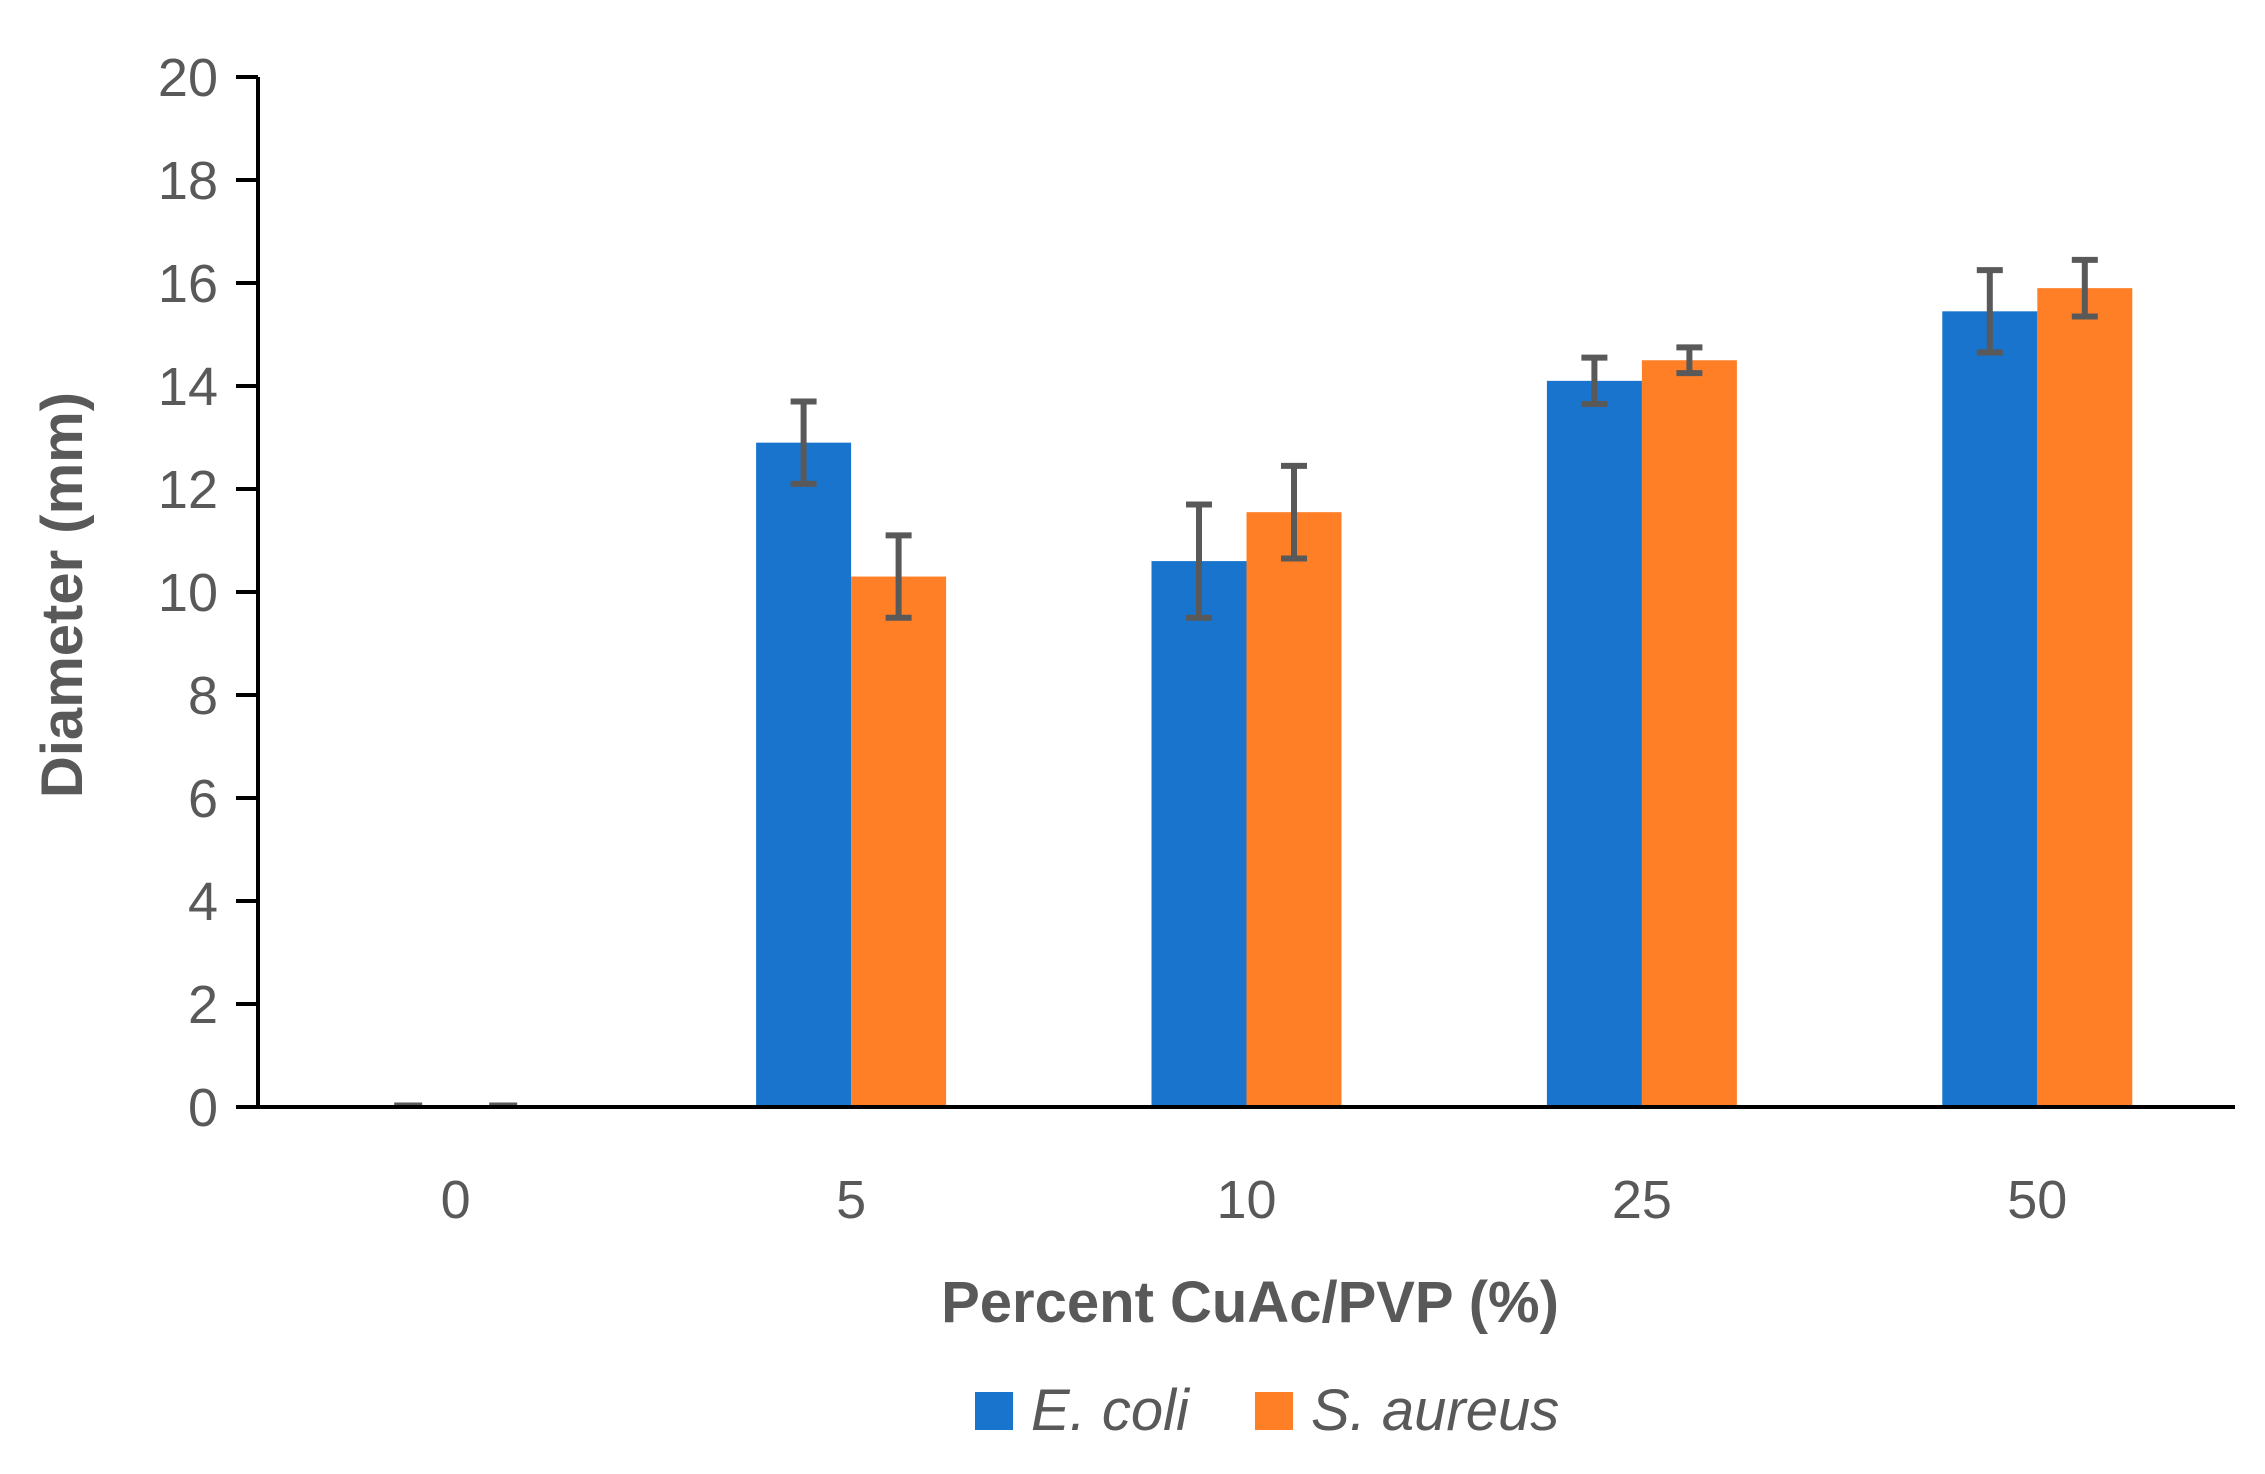 This screenshot has height=1474, width=2265. What do you see at coordinates (203, 902) in the screenshot?
I see `y-tick-label: 4` at bounding box center [203, 902].